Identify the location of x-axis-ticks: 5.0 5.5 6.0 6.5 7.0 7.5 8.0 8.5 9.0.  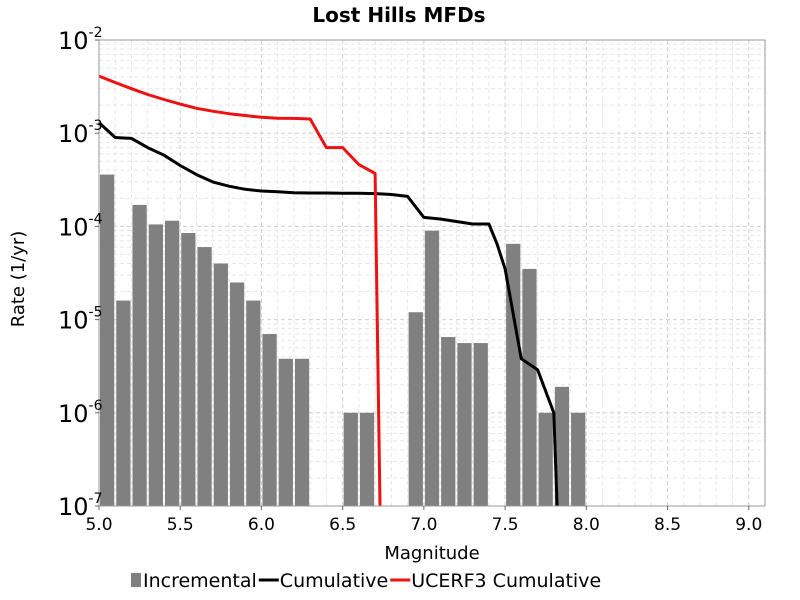
(423, 520).